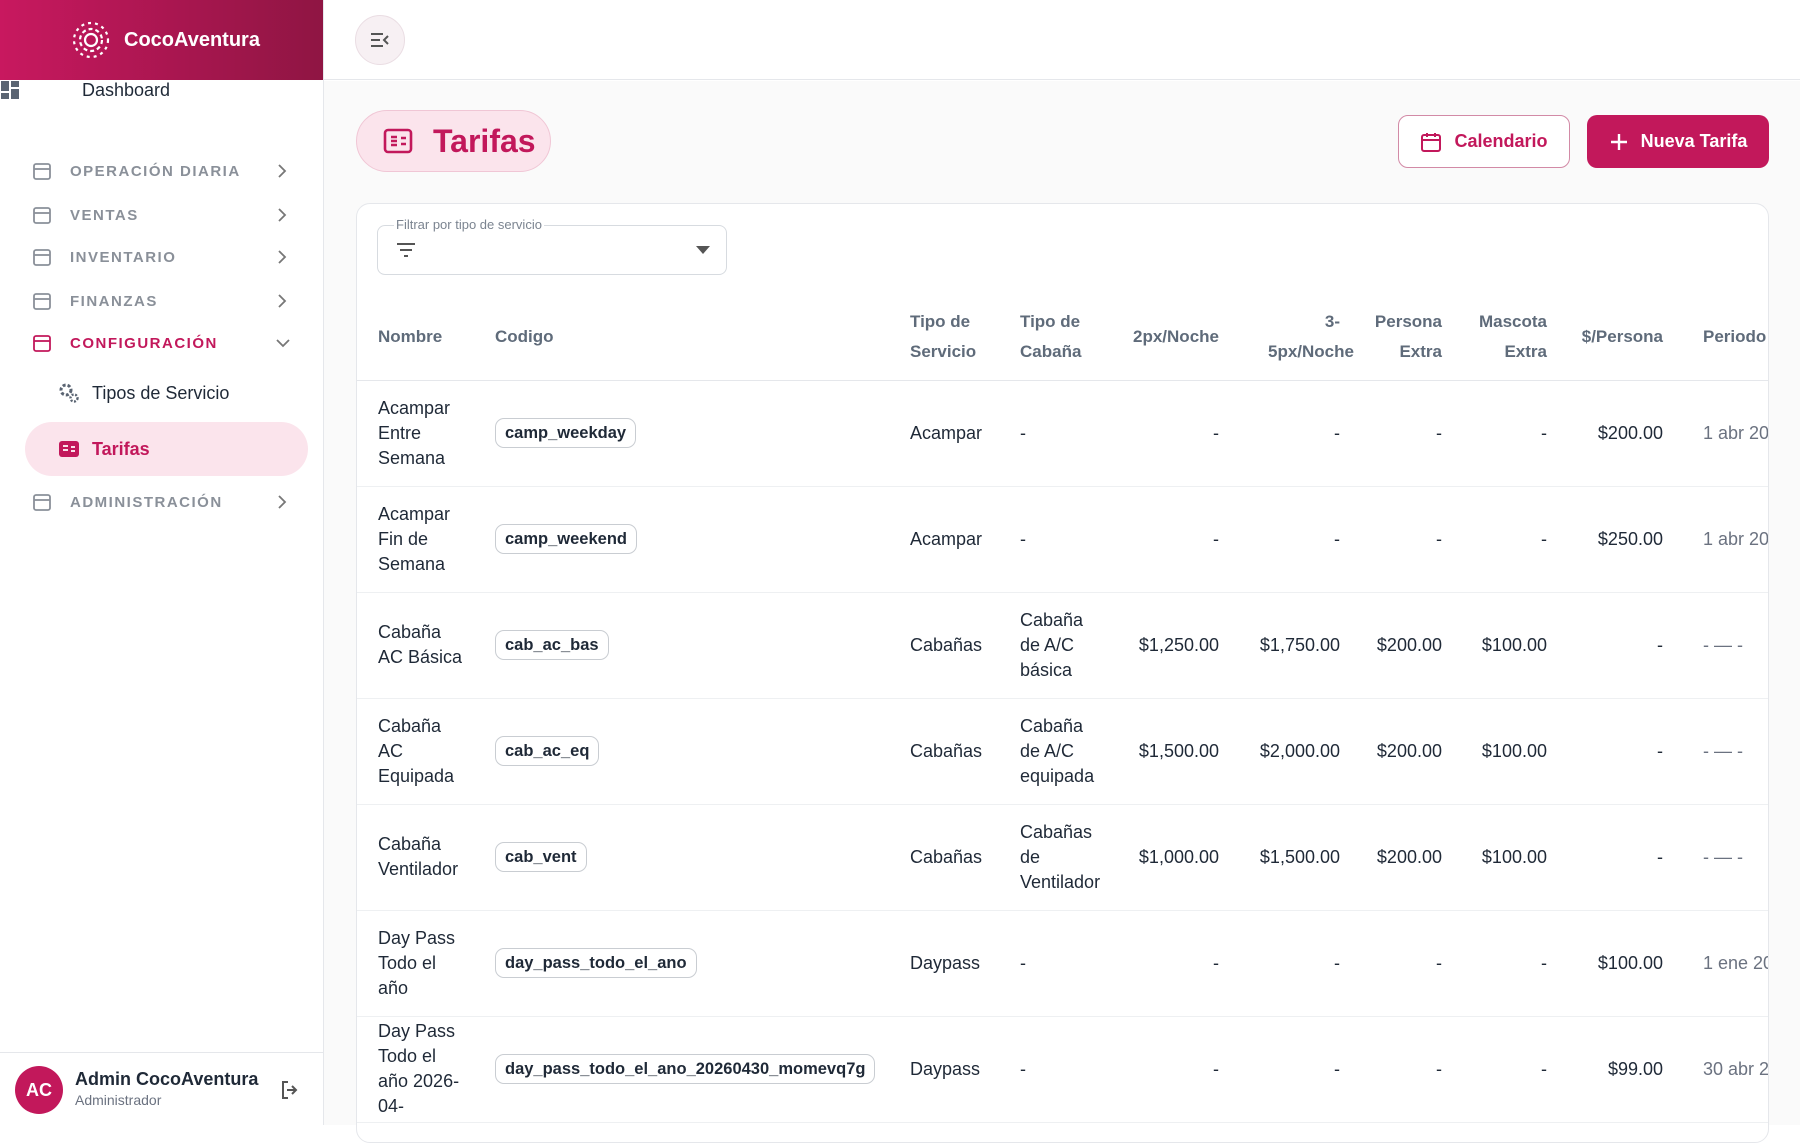  I want to click on cell-text: Day Pass Todo el año 2026-04-, so click(419, 1068).